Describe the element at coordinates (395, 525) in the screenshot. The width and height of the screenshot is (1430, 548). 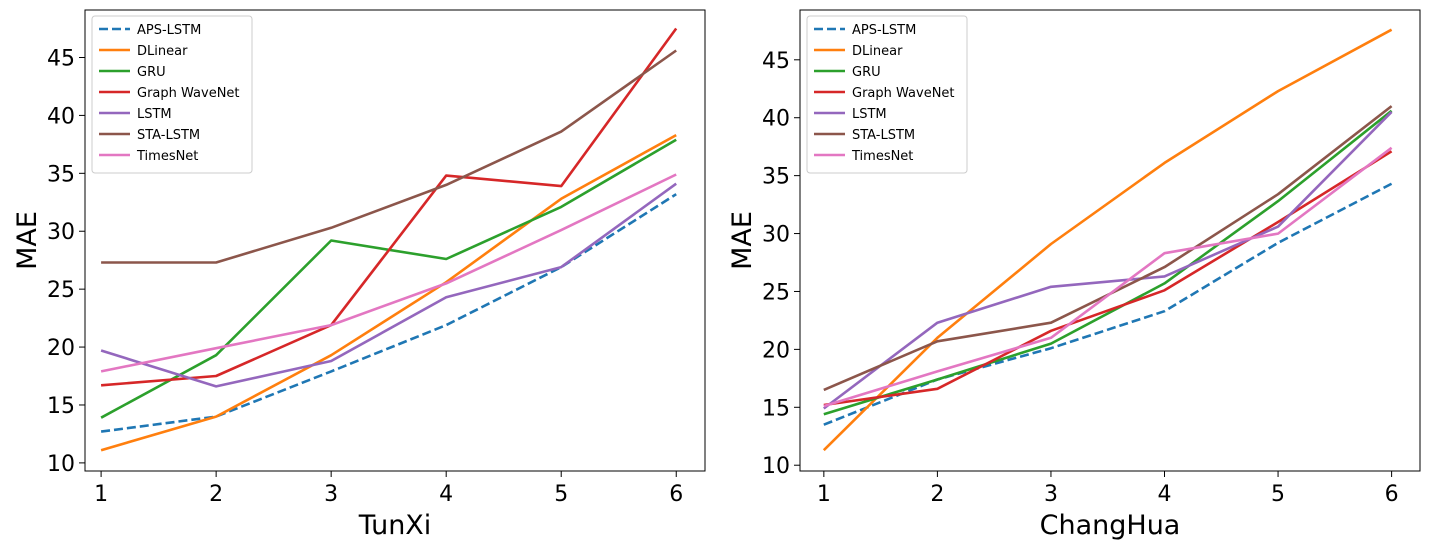
I see `x-axis-label: TunXi` at that location.